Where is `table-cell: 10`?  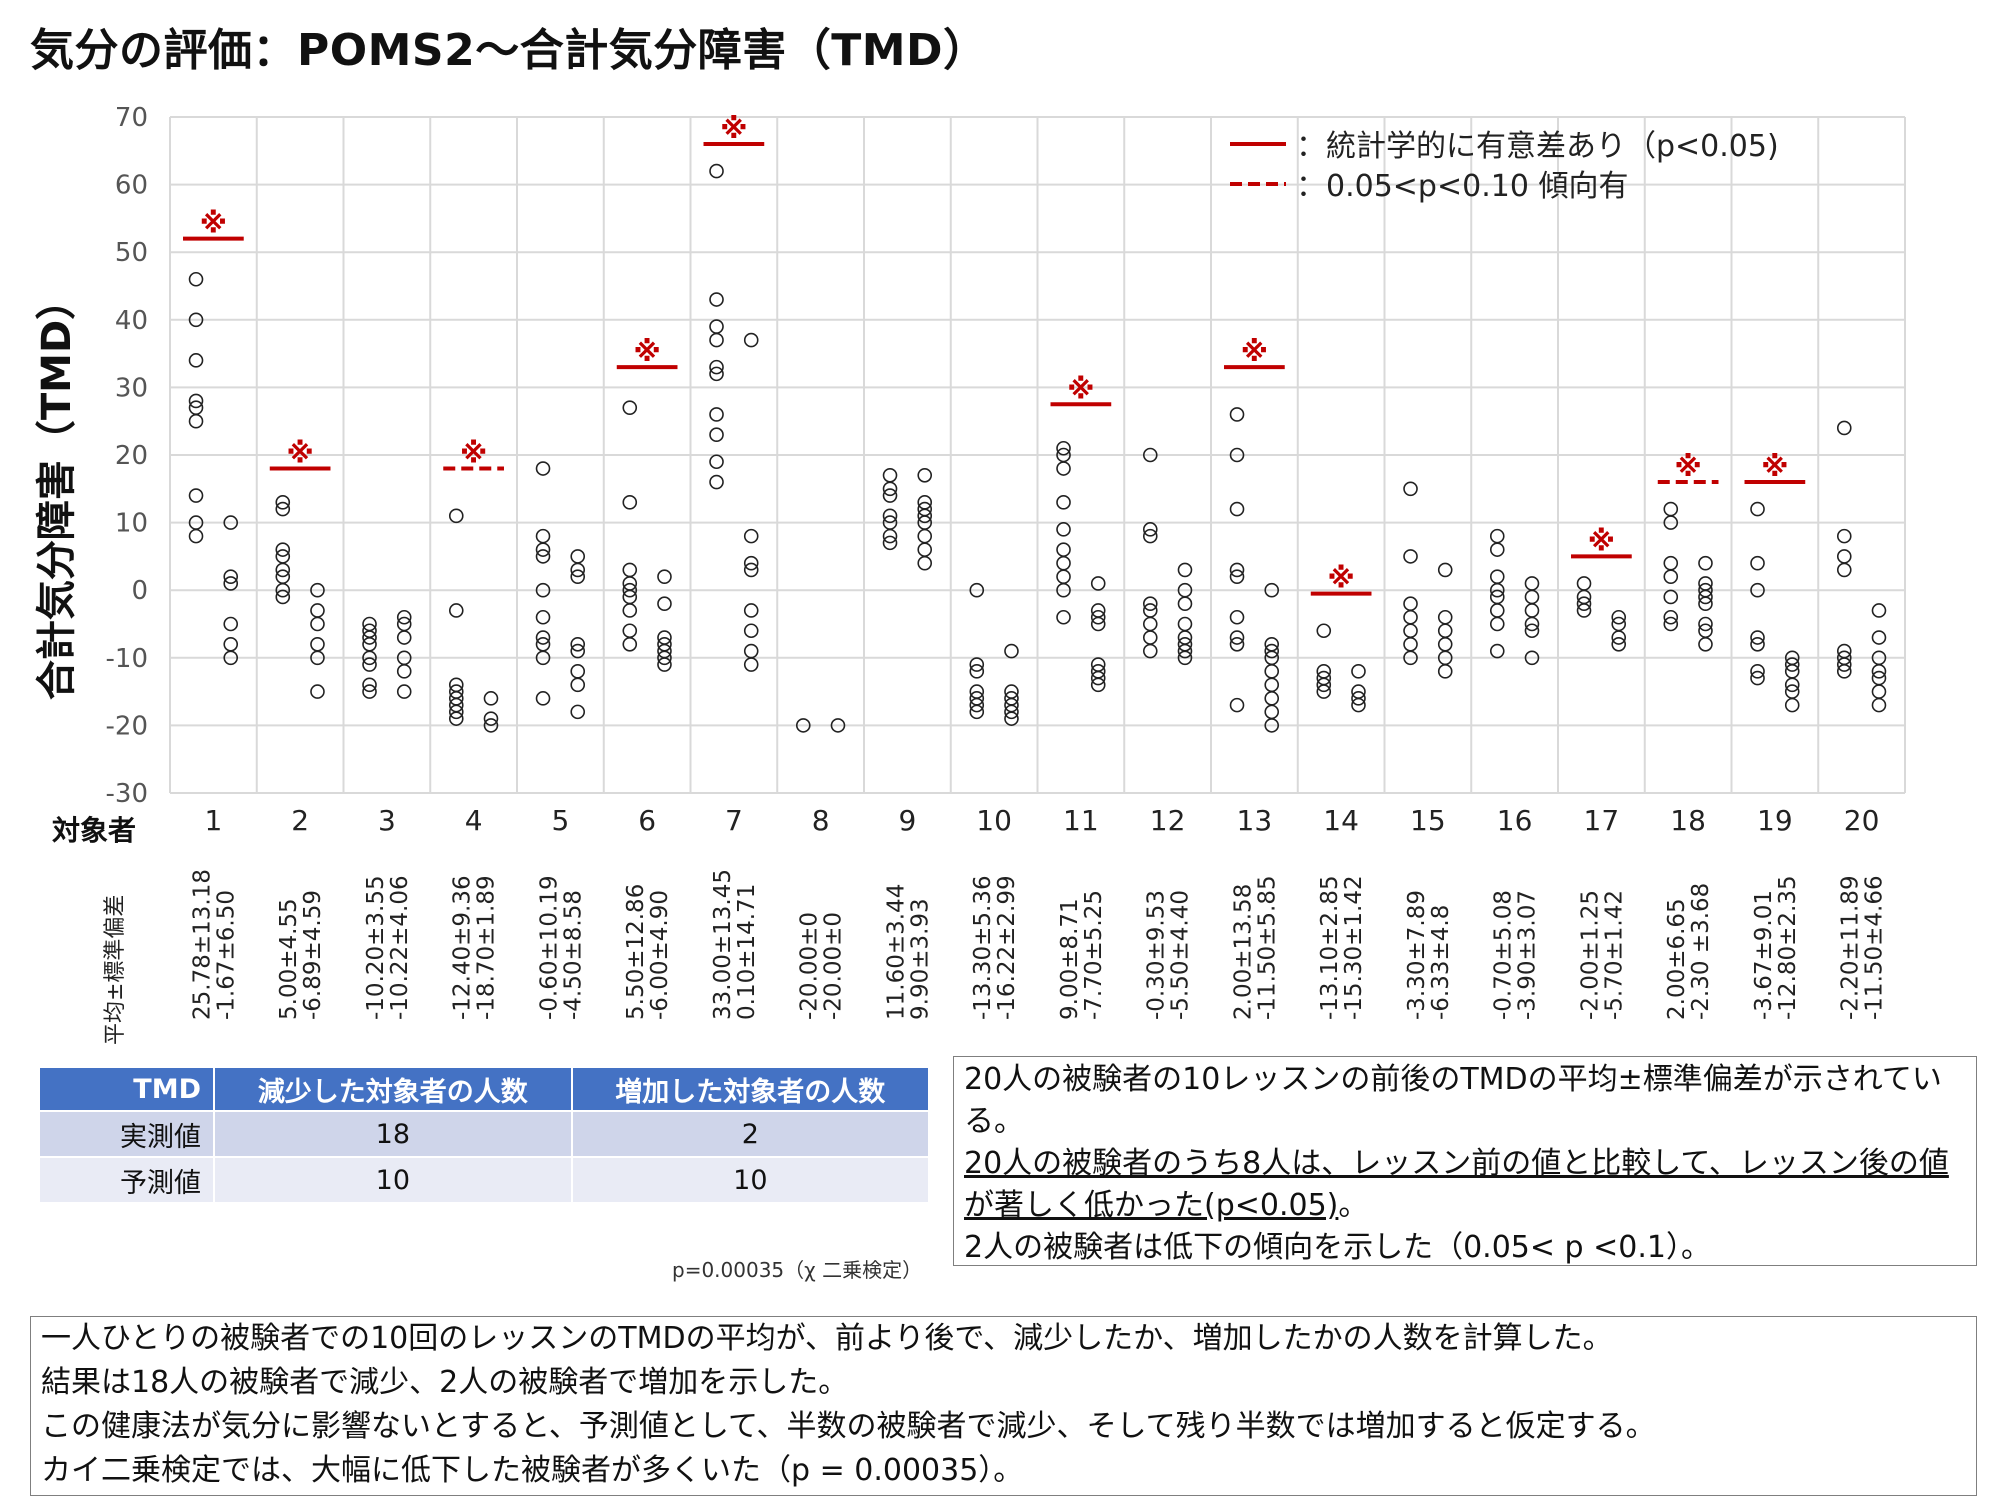 table-cell: 10 is located at coordinates (393, 1179).